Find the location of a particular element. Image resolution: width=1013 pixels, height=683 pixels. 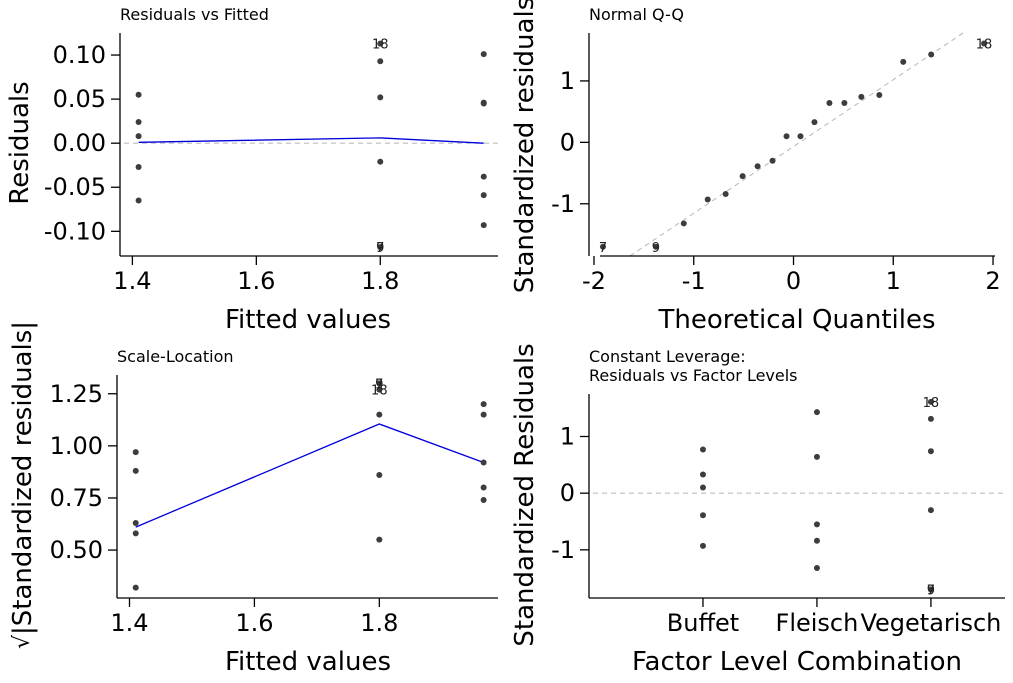

y-tick-label: 0.10 is located at coordinates (79, 55).